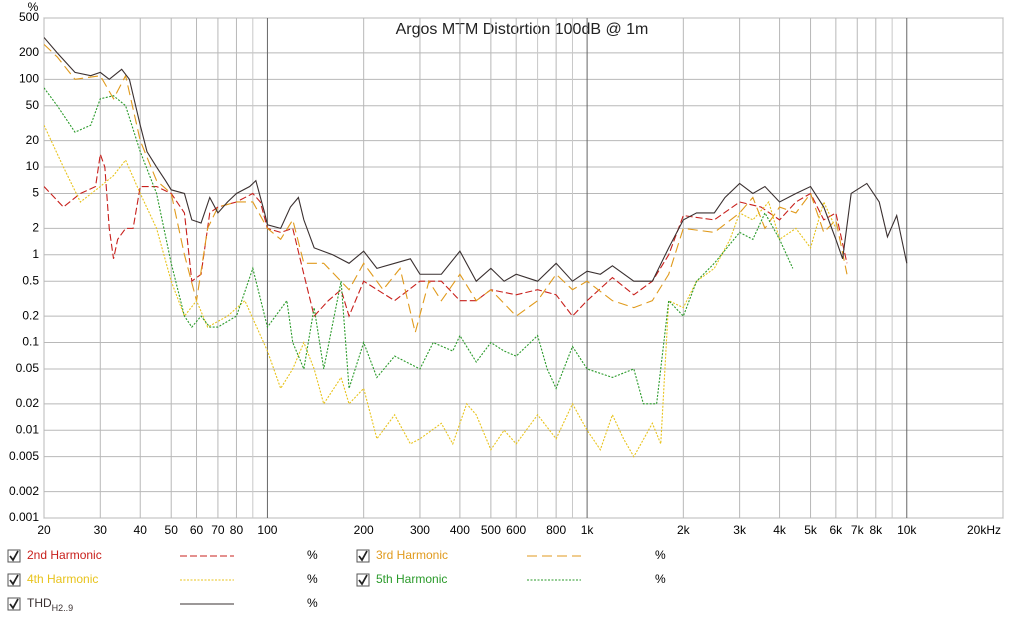  I want to click on x-tick-label: 100, so click(267, 530).